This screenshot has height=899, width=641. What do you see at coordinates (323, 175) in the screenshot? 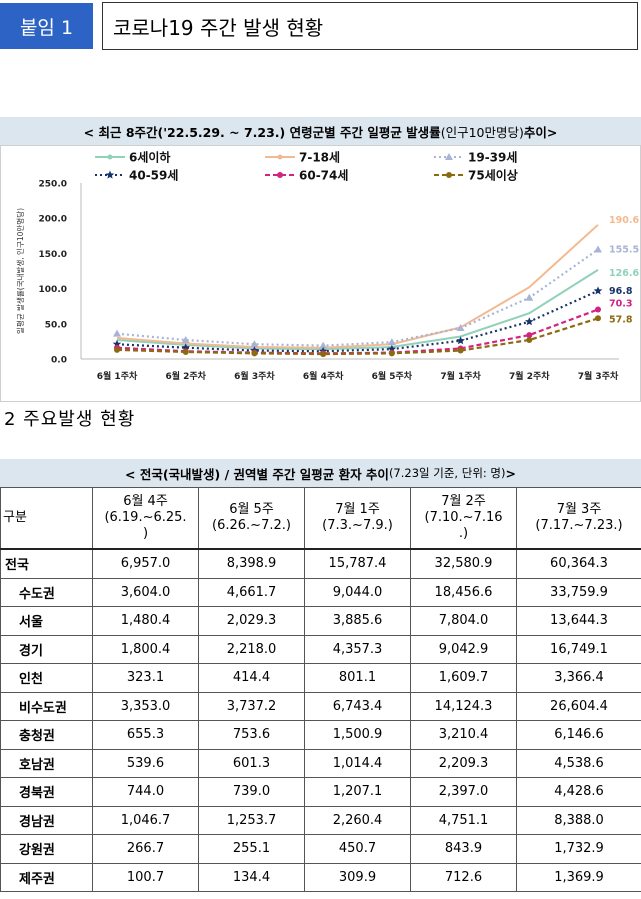
I see `legend-entry: 60-74세` at bounding box center [323, 175].